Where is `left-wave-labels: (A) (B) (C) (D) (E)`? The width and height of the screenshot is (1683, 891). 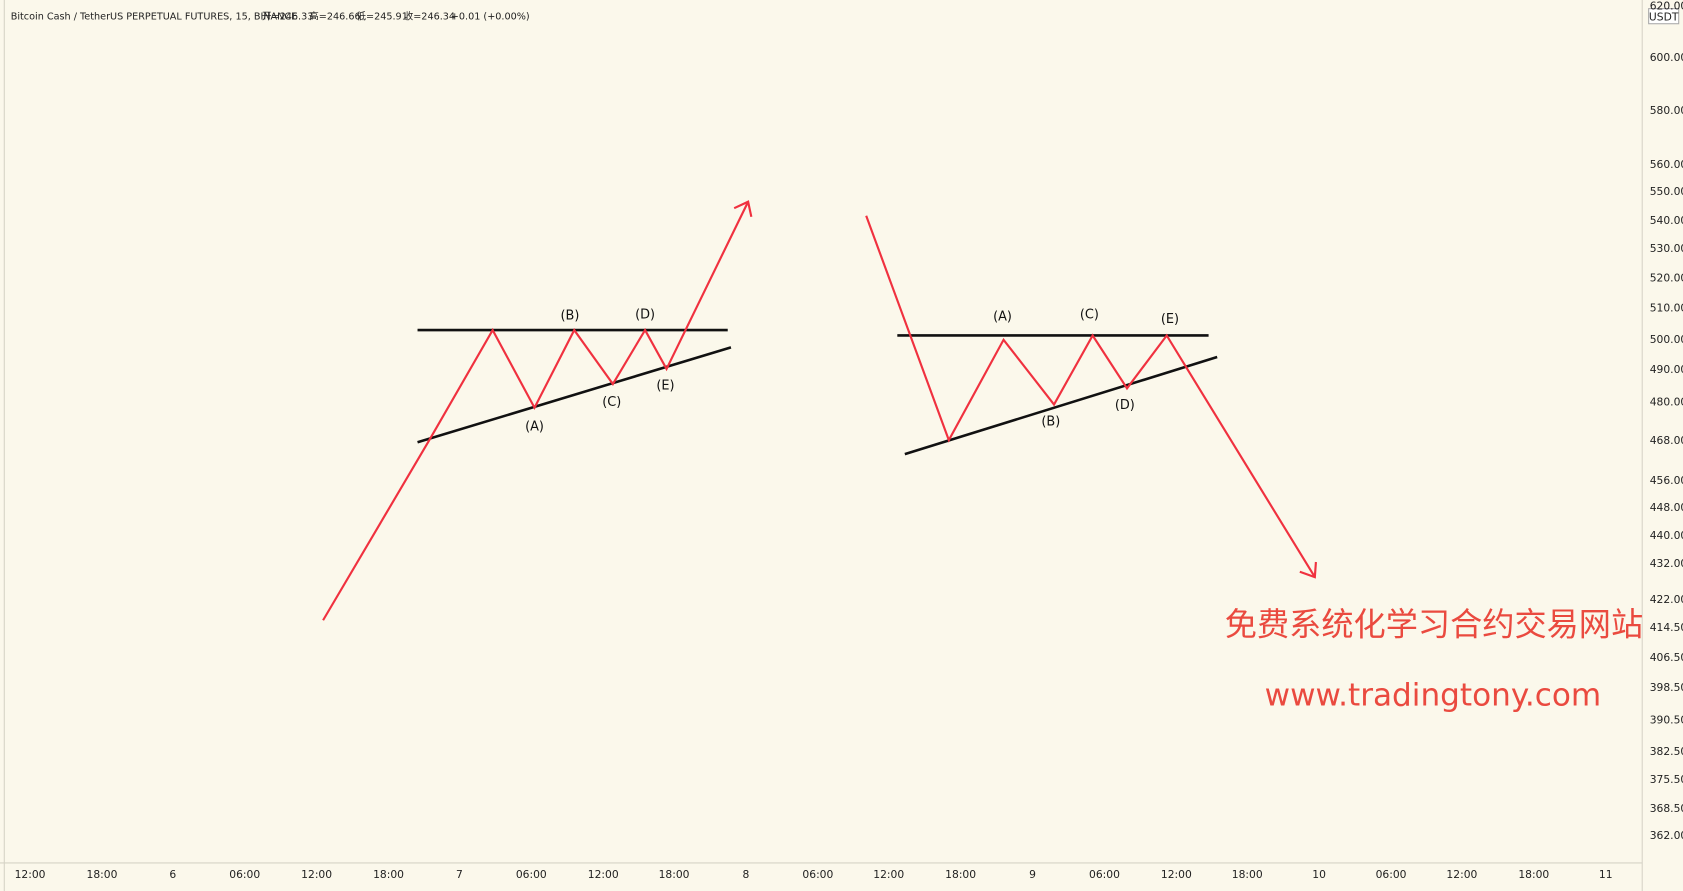
left-wave-labels: (A) (B) (C) (D) (E) is located at coordinates (599, 370).